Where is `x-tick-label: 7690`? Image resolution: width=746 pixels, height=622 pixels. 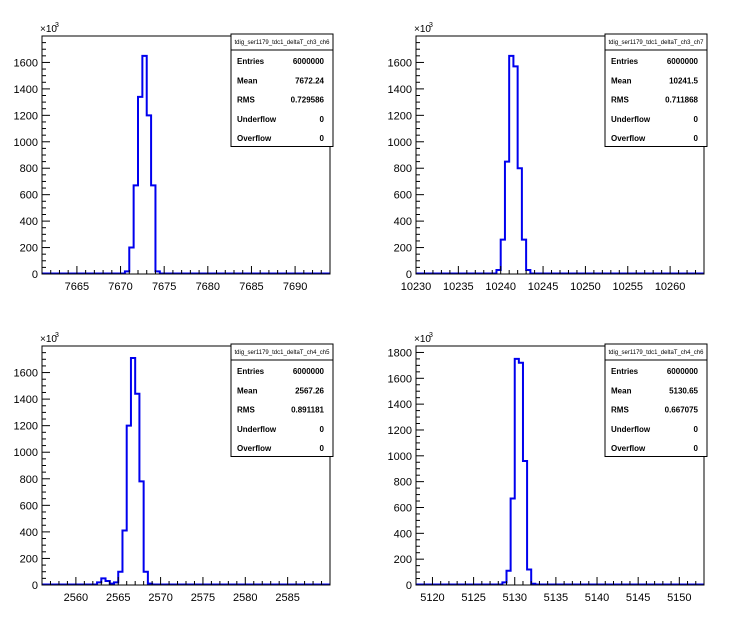 x-tick-label: 7690 is located at coordinates (295, 287).